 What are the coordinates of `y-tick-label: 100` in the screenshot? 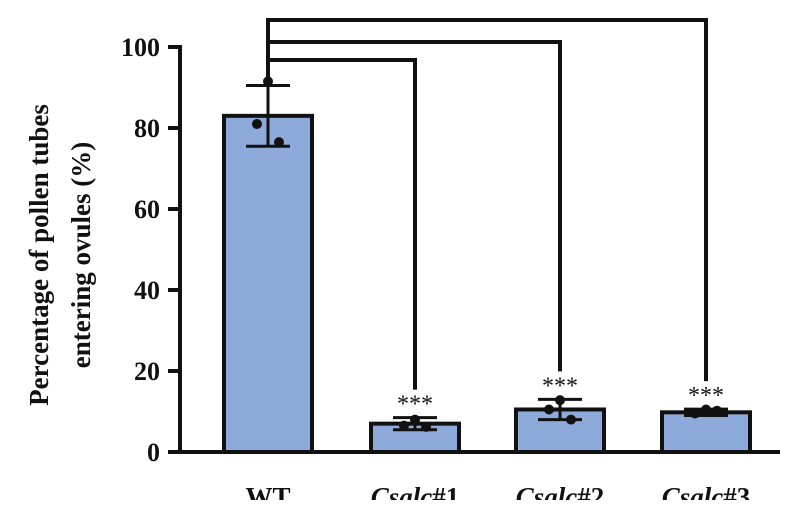 It's located at (140, 47).